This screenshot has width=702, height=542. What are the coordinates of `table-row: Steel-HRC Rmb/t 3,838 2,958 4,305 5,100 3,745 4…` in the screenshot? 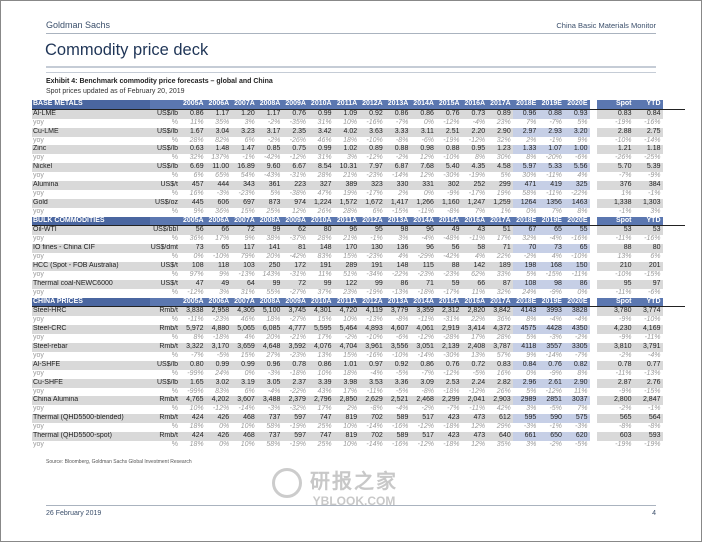 It's located at (358, 312).